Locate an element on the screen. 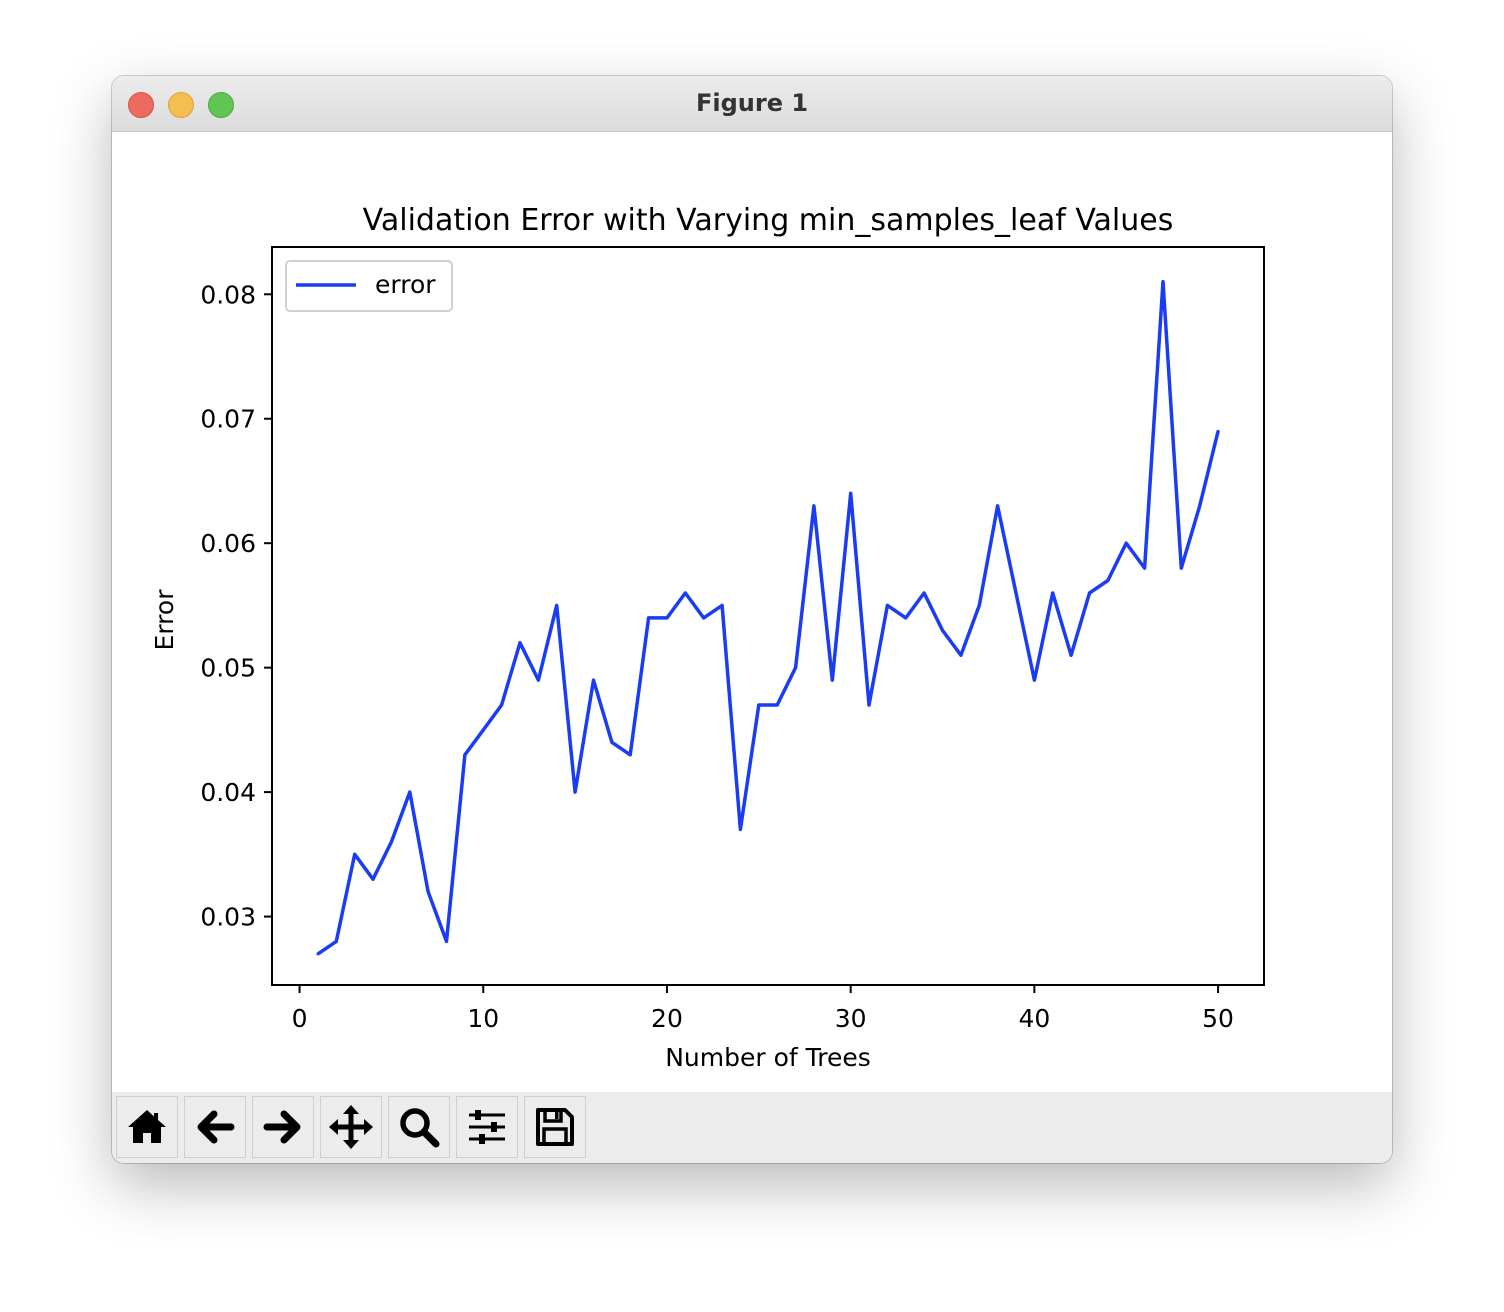  y-axis: 0.03 0.04 0.05 0.06 0.07 0.08 is located at coordinates (236, 606).